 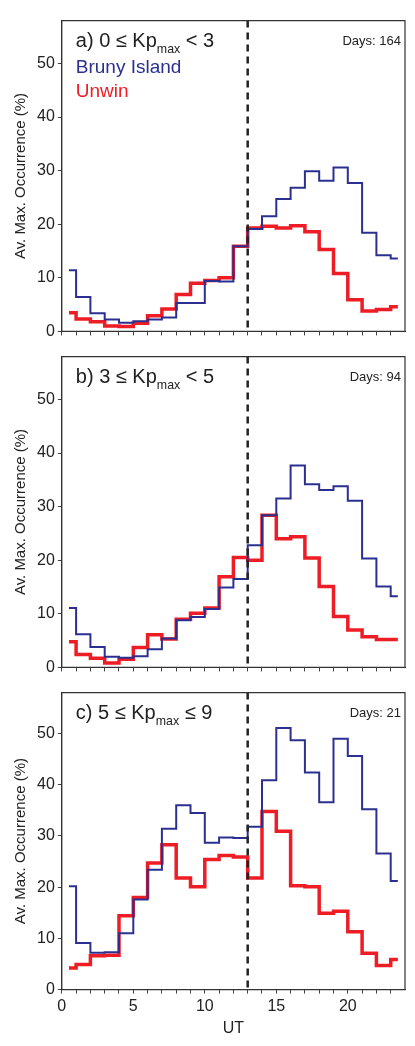 I want to click on annotation: Days: 21, so click(x=375, y=712).